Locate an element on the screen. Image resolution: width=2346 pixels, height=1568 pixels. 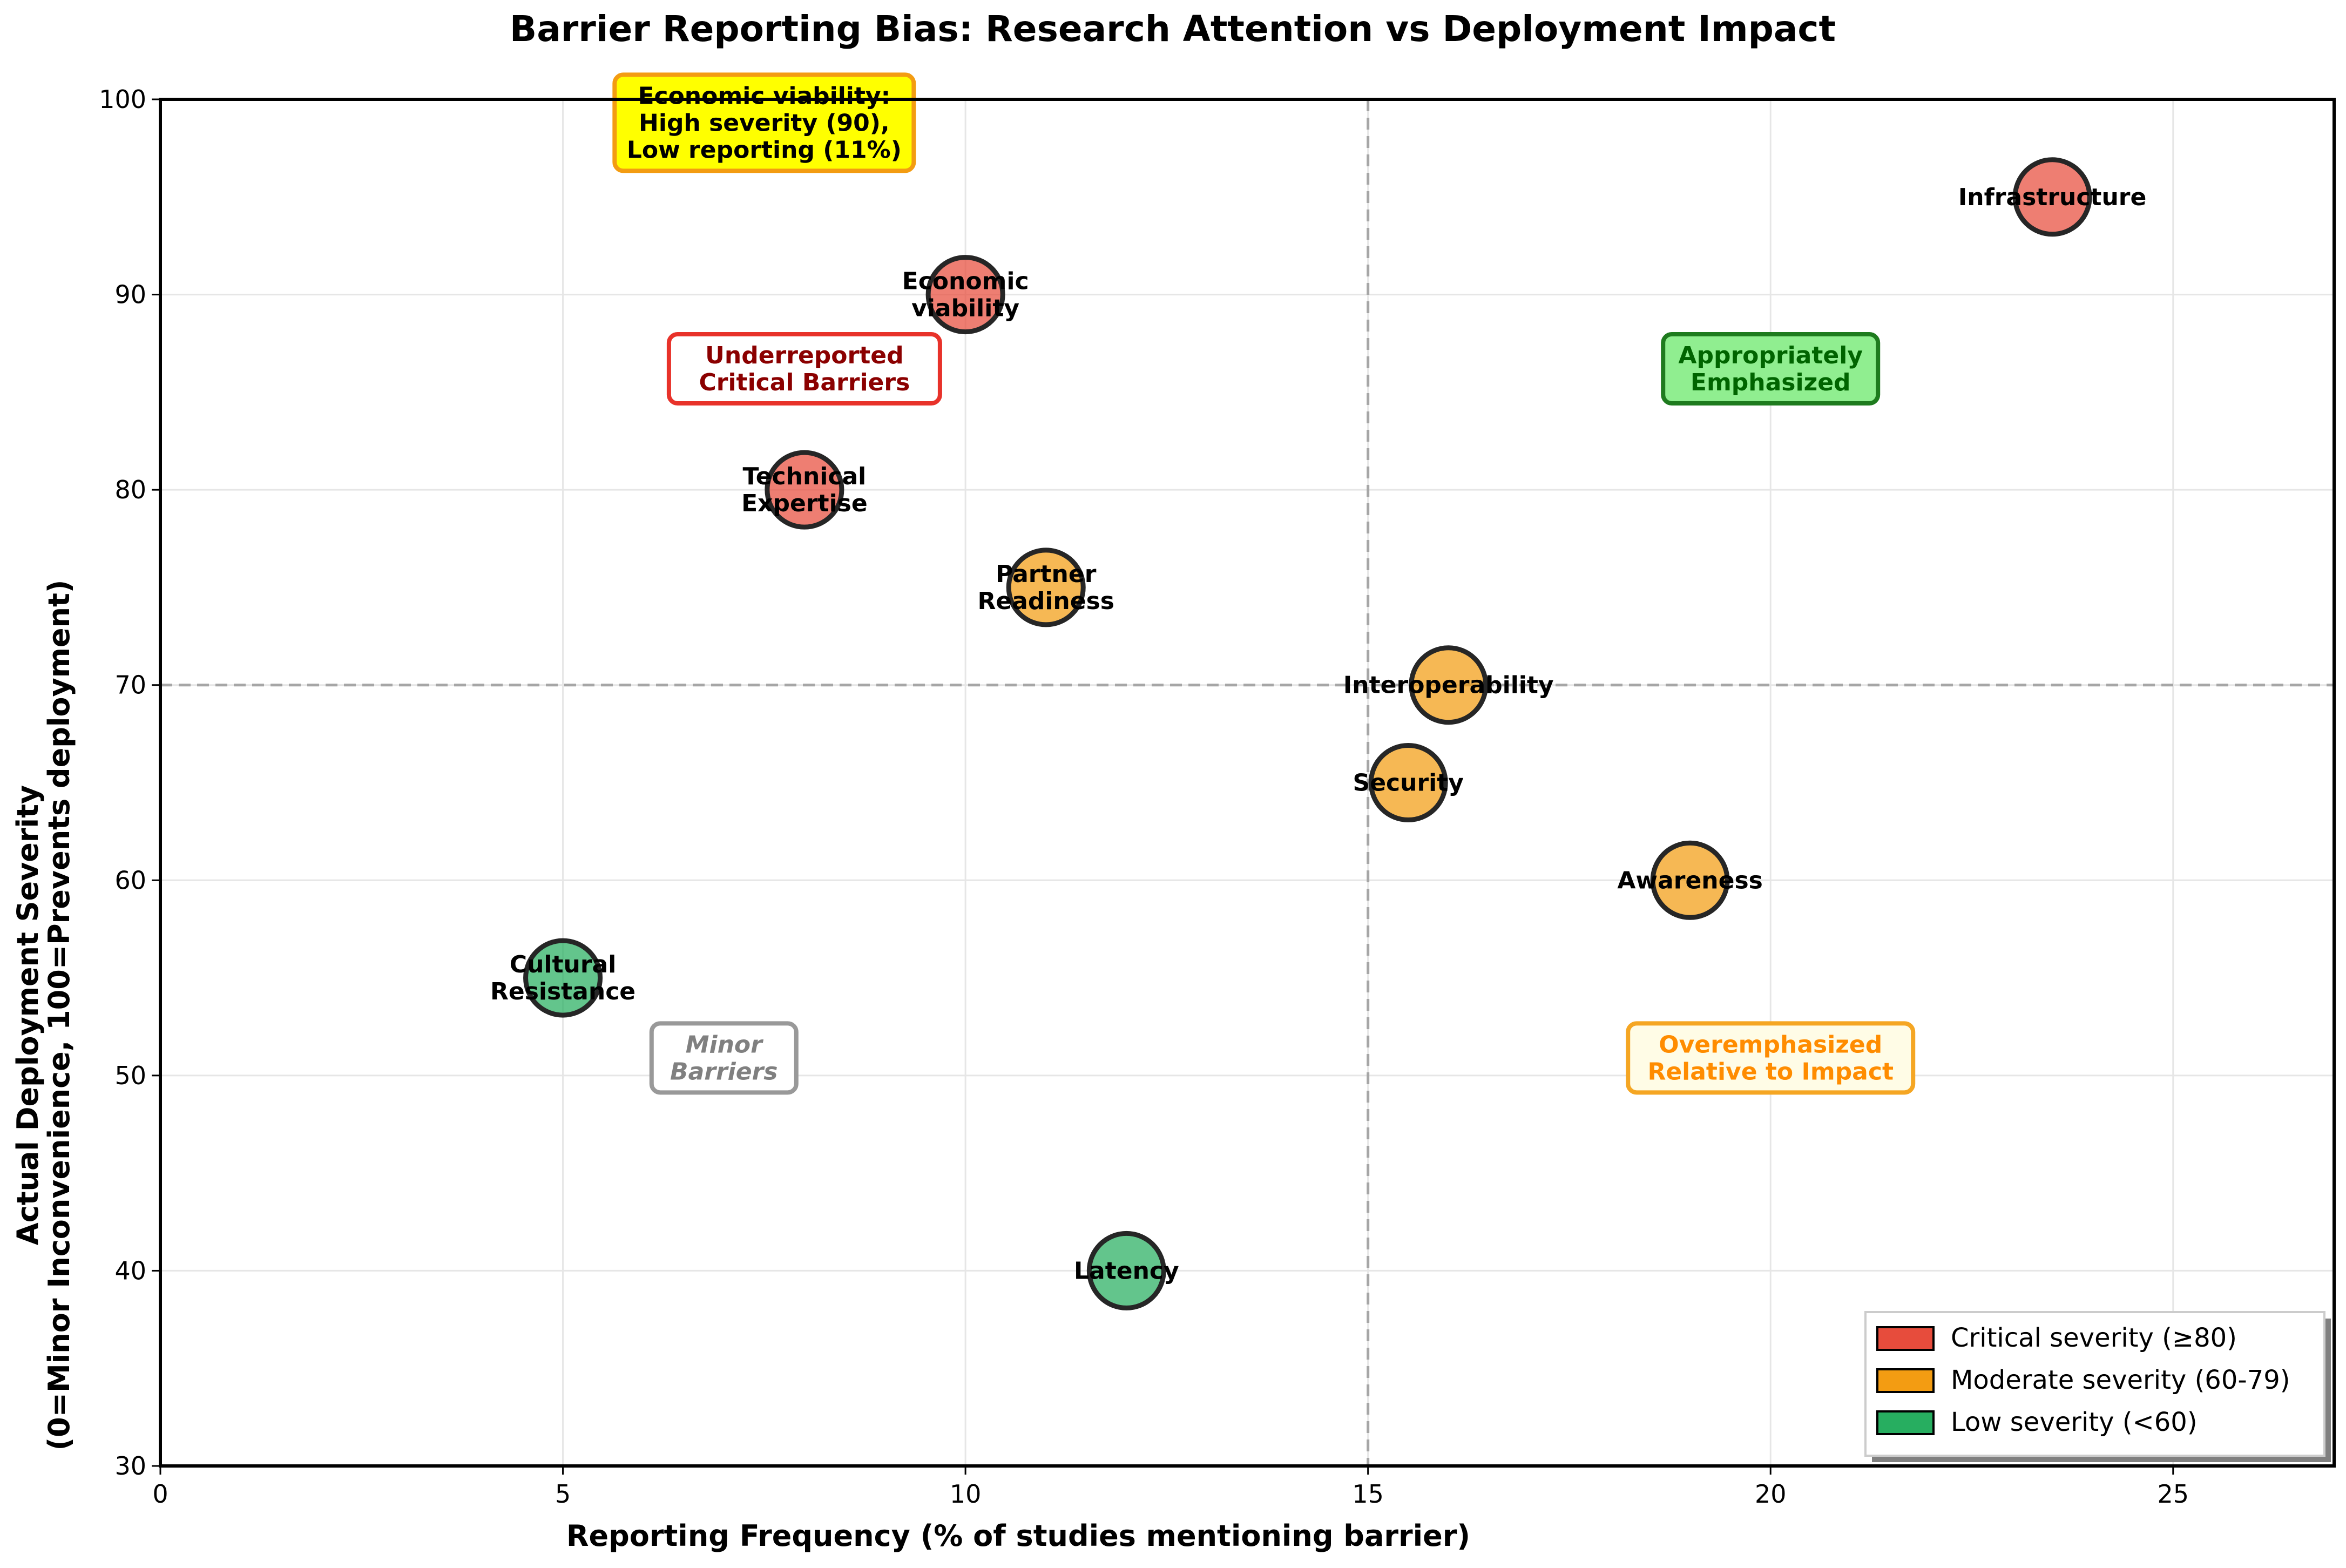
annotation-box-appropriately is located at coordinates (1771, 368).